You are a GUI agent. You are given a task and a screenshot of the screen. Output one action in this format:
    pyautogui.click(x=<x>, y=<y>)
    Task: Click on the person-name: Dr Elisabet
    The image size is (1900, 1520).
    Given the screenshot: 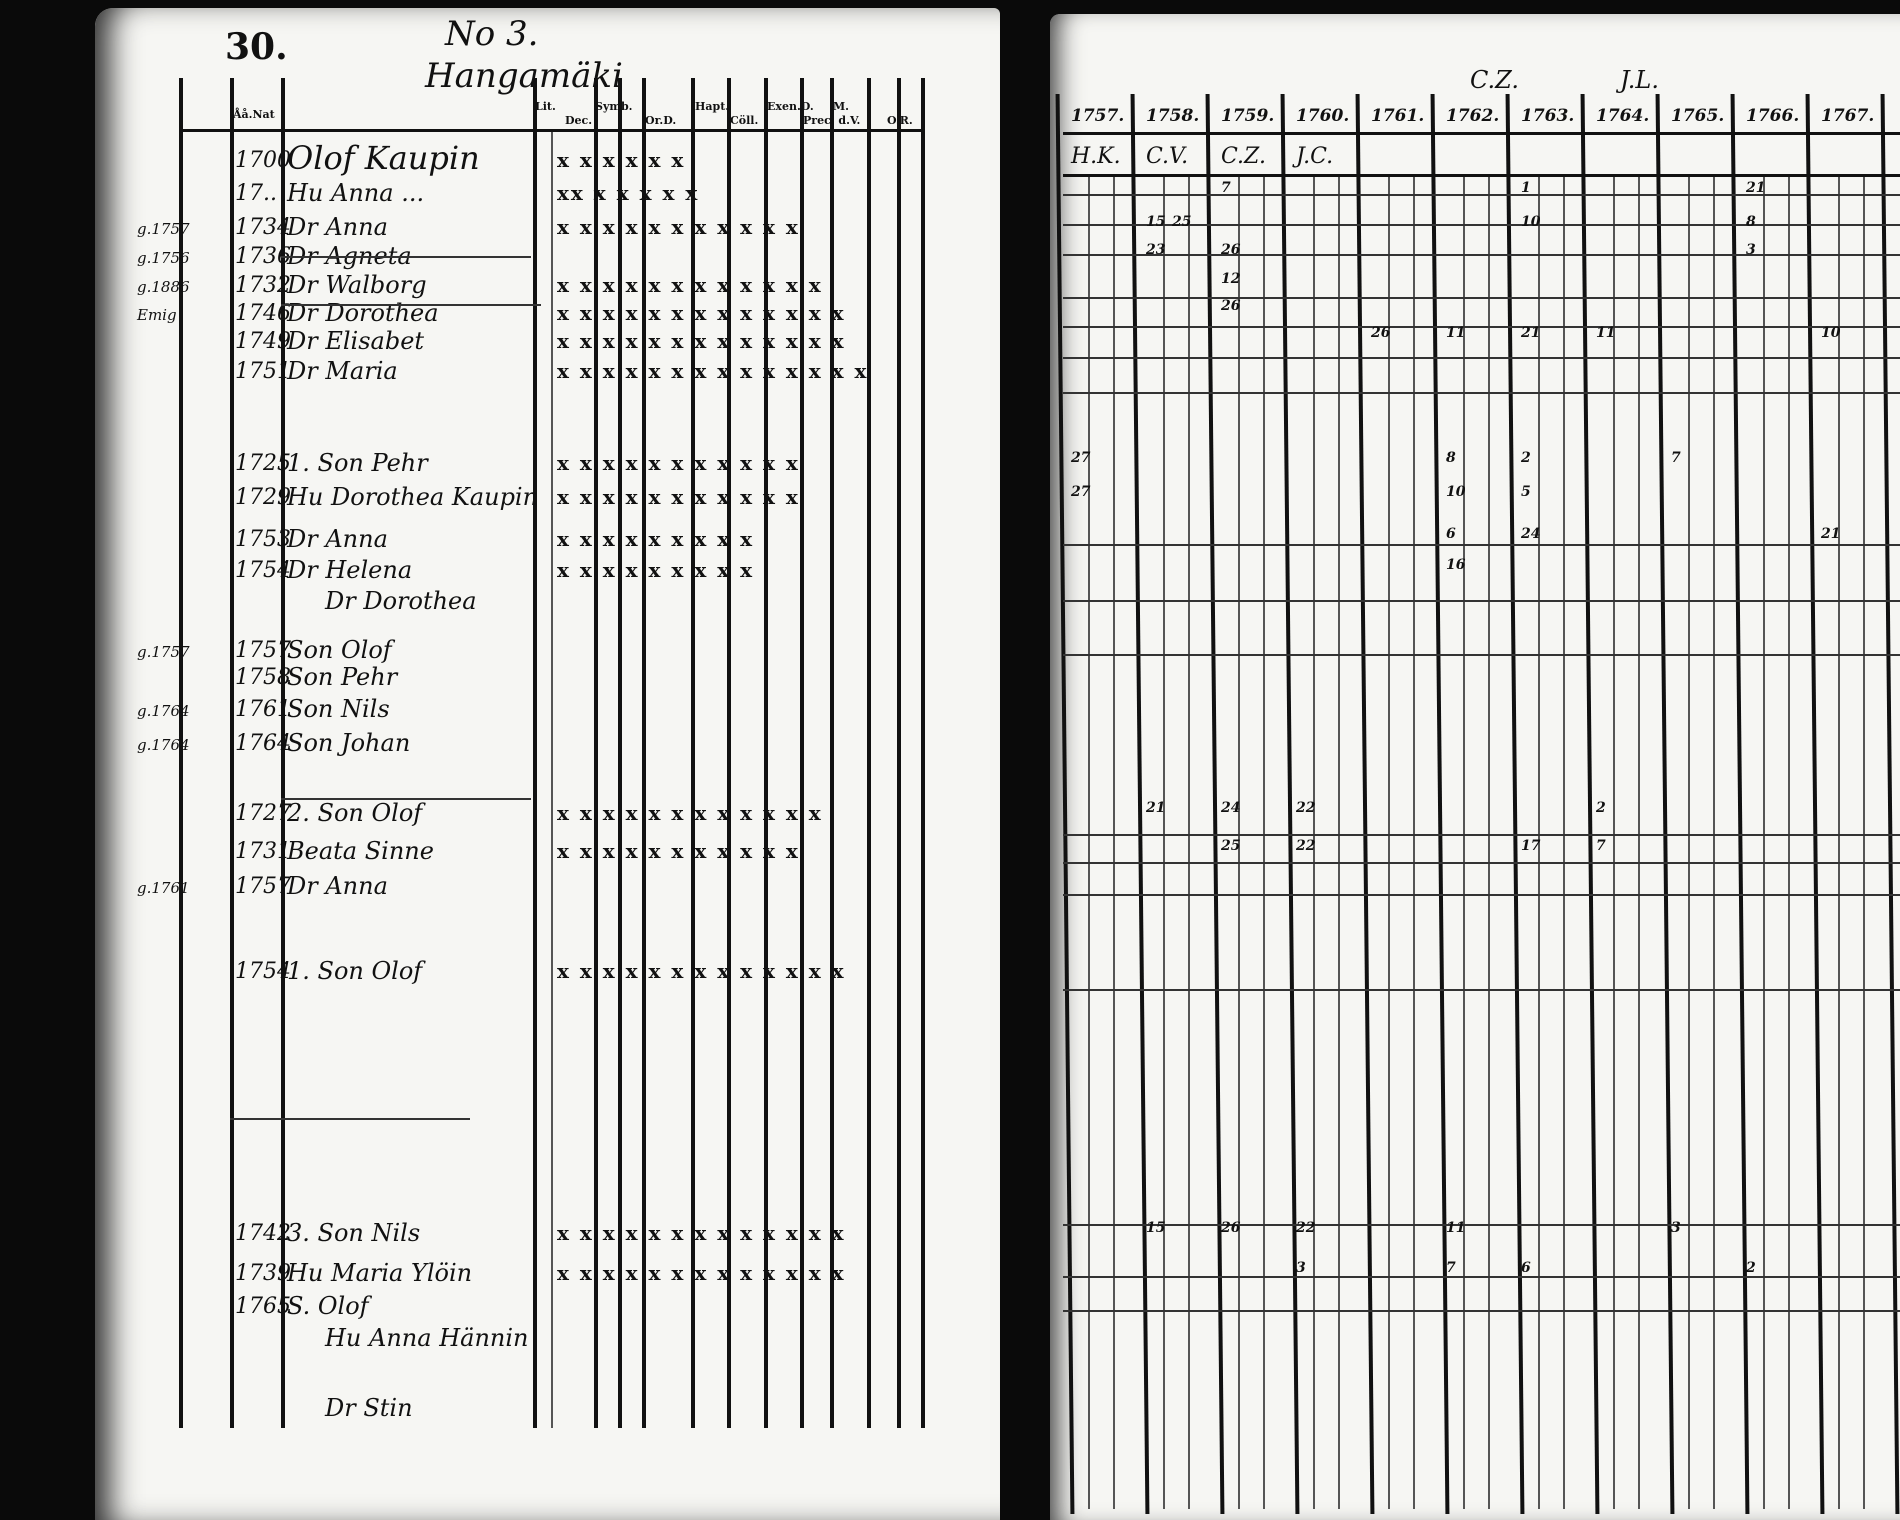 What is the action you would take?
    pyautogui.click(x=356, y=341)
    